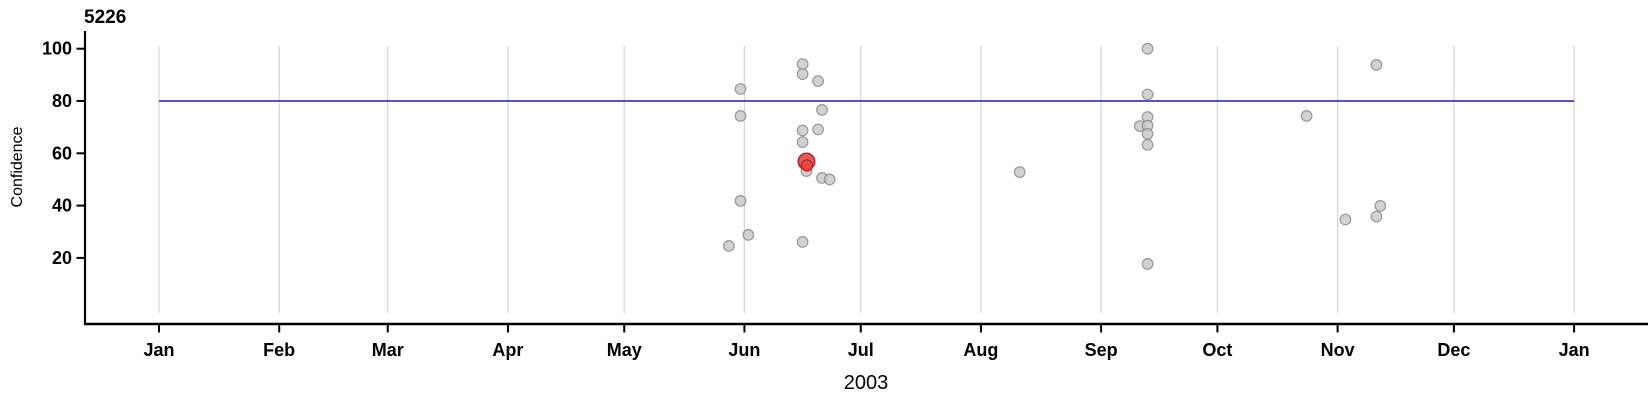 This screenshot has height=400, width=1650. I want to click on y-tick-label: 80, so click(62, 101).